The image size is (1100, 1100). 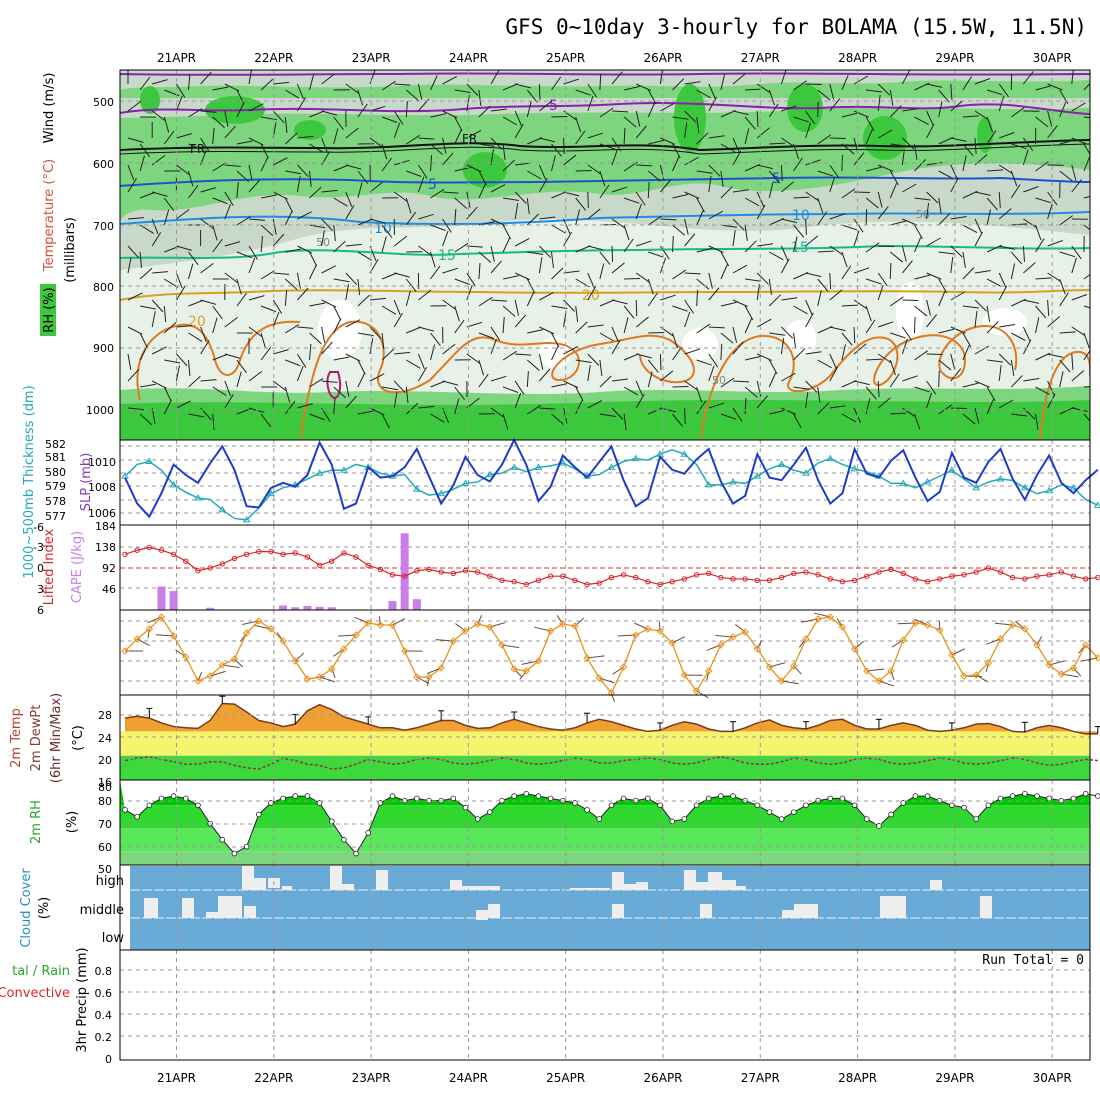 What do you see at coordinates (55, 480) in the screenshot?
I see `thickness-axis: 582 581 580 579 578 577` at bounding box center [55, 480].